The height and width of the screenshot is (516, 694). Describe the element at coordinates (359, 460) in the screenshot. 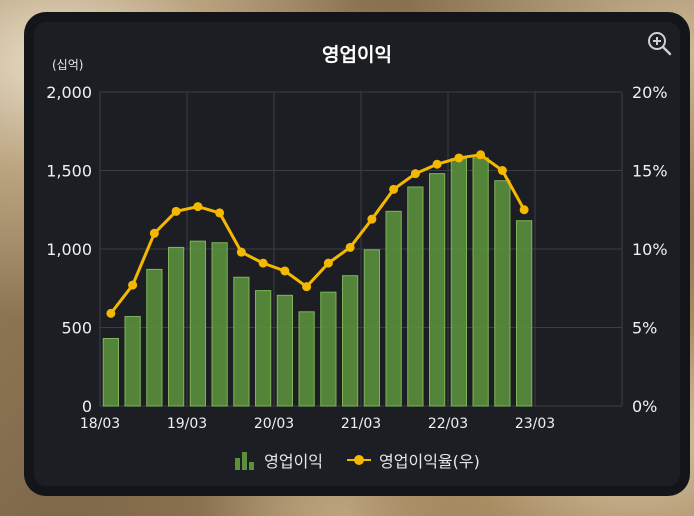

I see `line-series-icon` at that location.